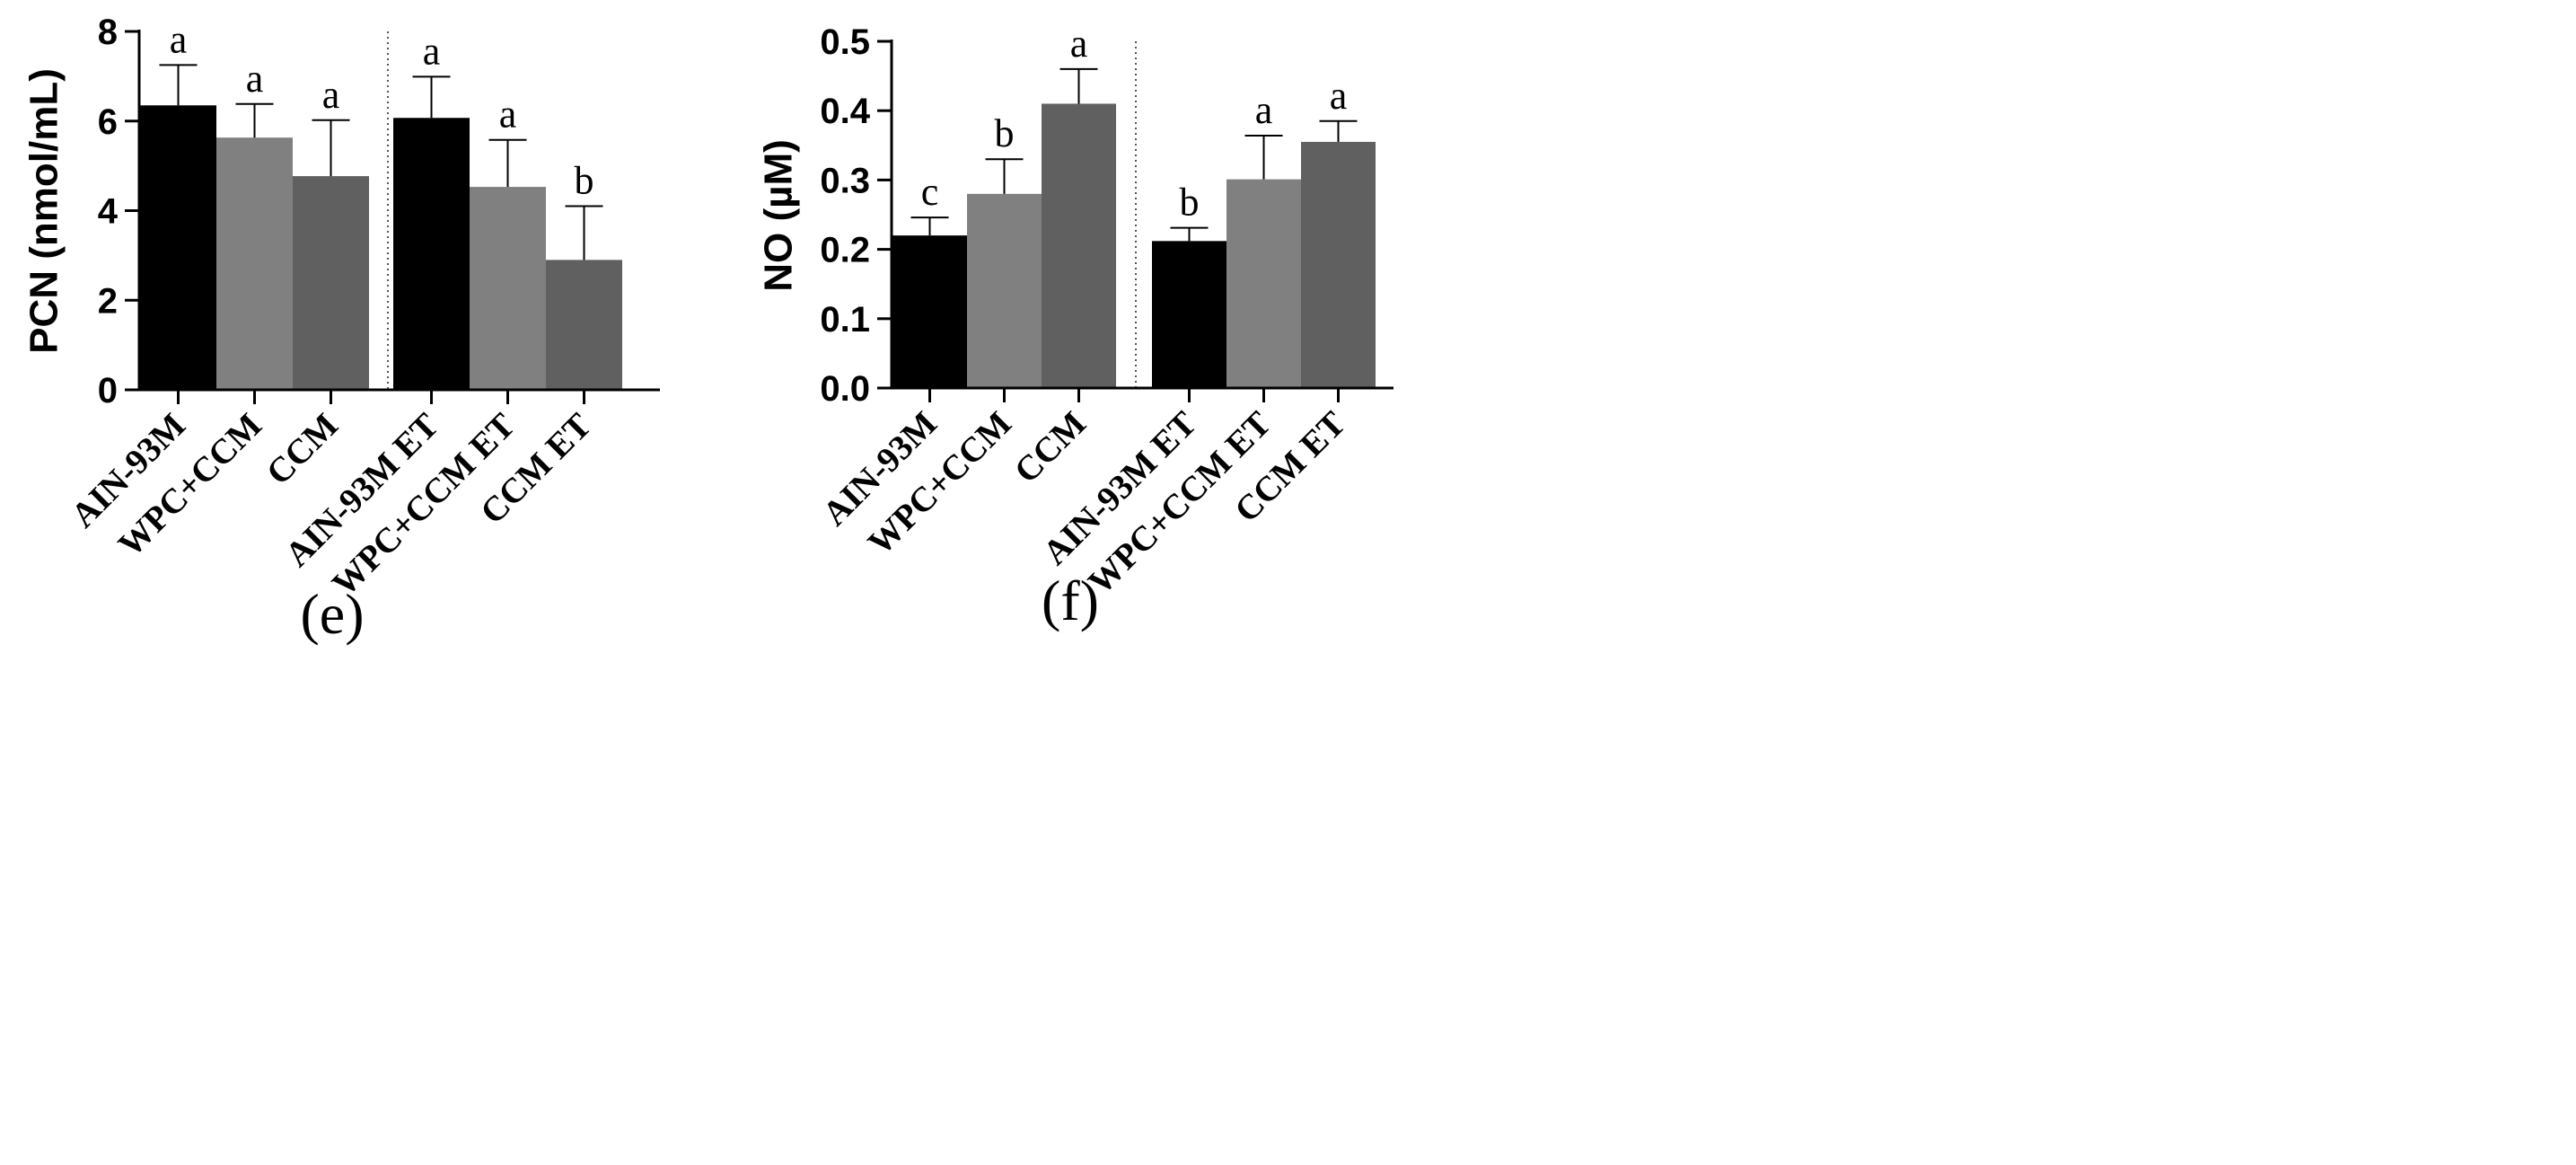  Describe the element at coordinates (845, 251) in the screenshot. I see `y-tick-label: 0.2` at that location.